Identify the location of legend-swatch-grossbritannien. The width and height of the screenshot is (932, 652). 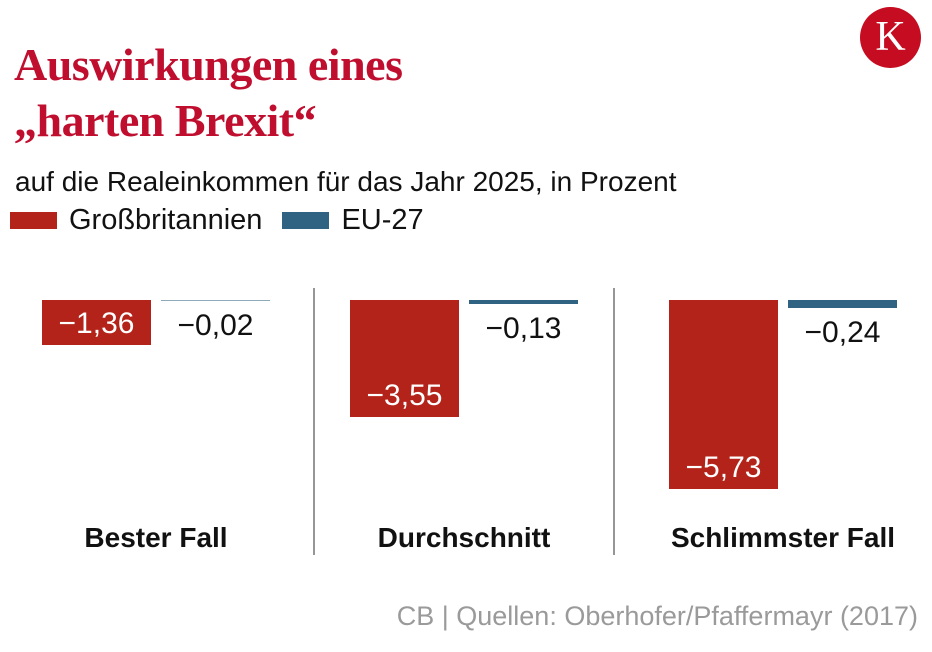
(33, 220).